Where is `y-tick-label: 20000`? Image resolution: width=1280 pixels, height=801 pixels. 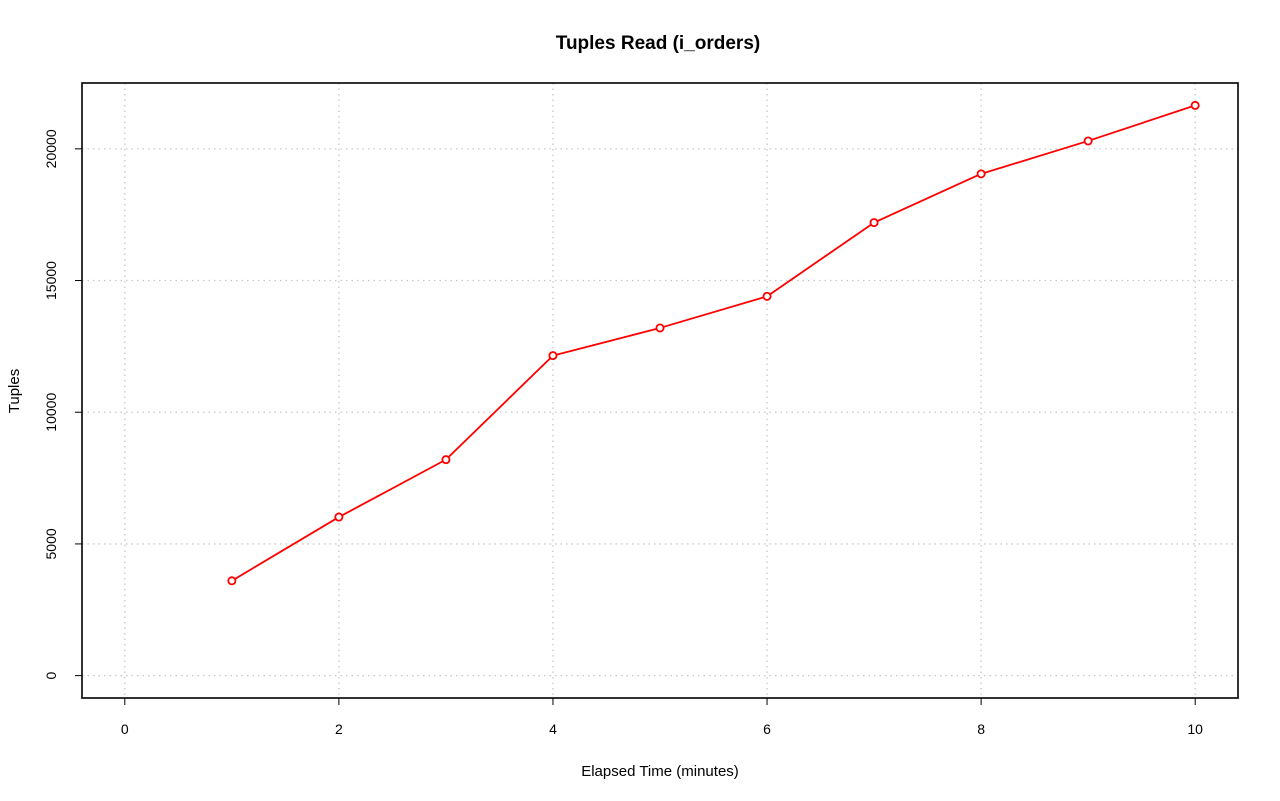 y-tick-label: 20000 is located at coordinates (51, 148).